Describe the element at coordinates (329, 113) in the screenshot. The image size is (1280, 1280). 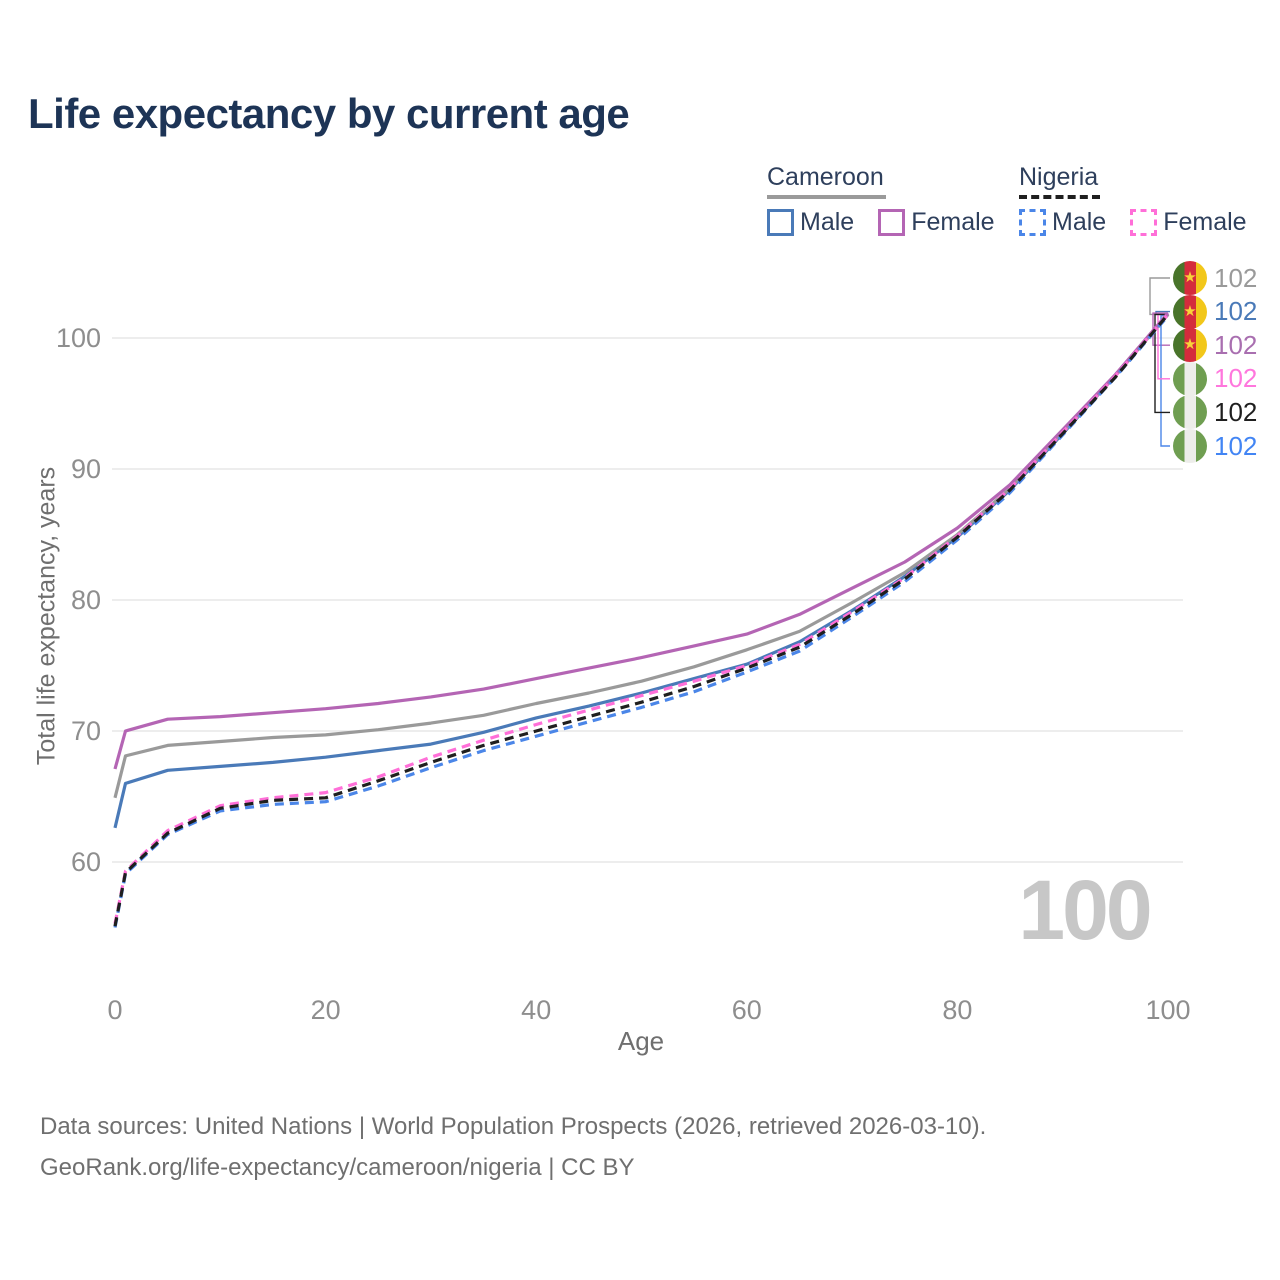
I see `page-title: Life expectancy by current age` at that location.